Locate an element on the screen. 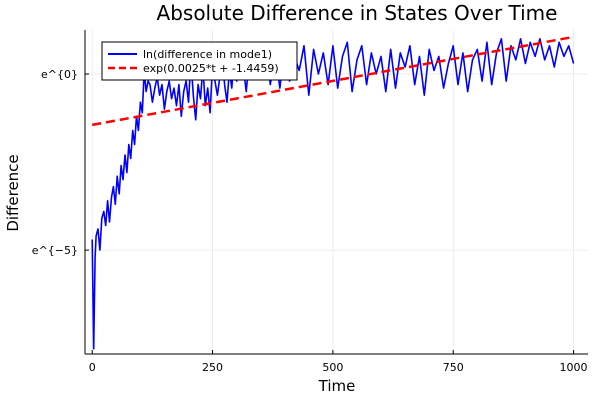 Image resolution: width=600 pixels, height=400 pixels. legend-label-series-1: ln(difference in mode1) is located at coordinates (207, 54).